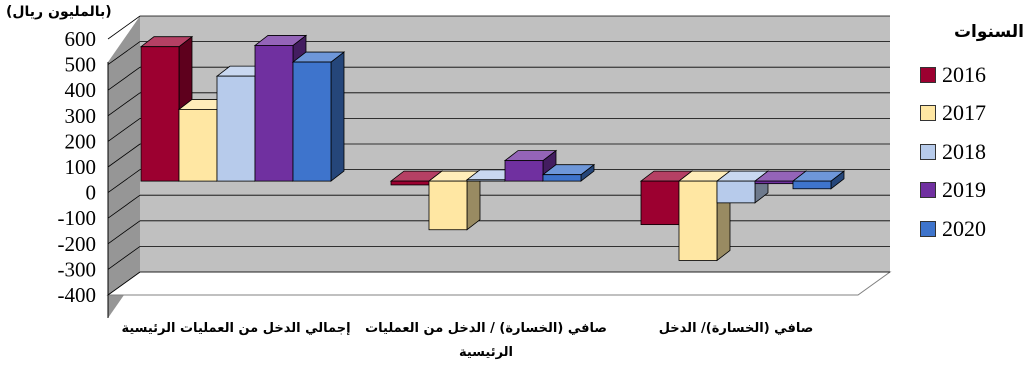 The height and width of the screenshot is (369, 1030). I want to click on y-tick-label: 300, so click(81, 116).